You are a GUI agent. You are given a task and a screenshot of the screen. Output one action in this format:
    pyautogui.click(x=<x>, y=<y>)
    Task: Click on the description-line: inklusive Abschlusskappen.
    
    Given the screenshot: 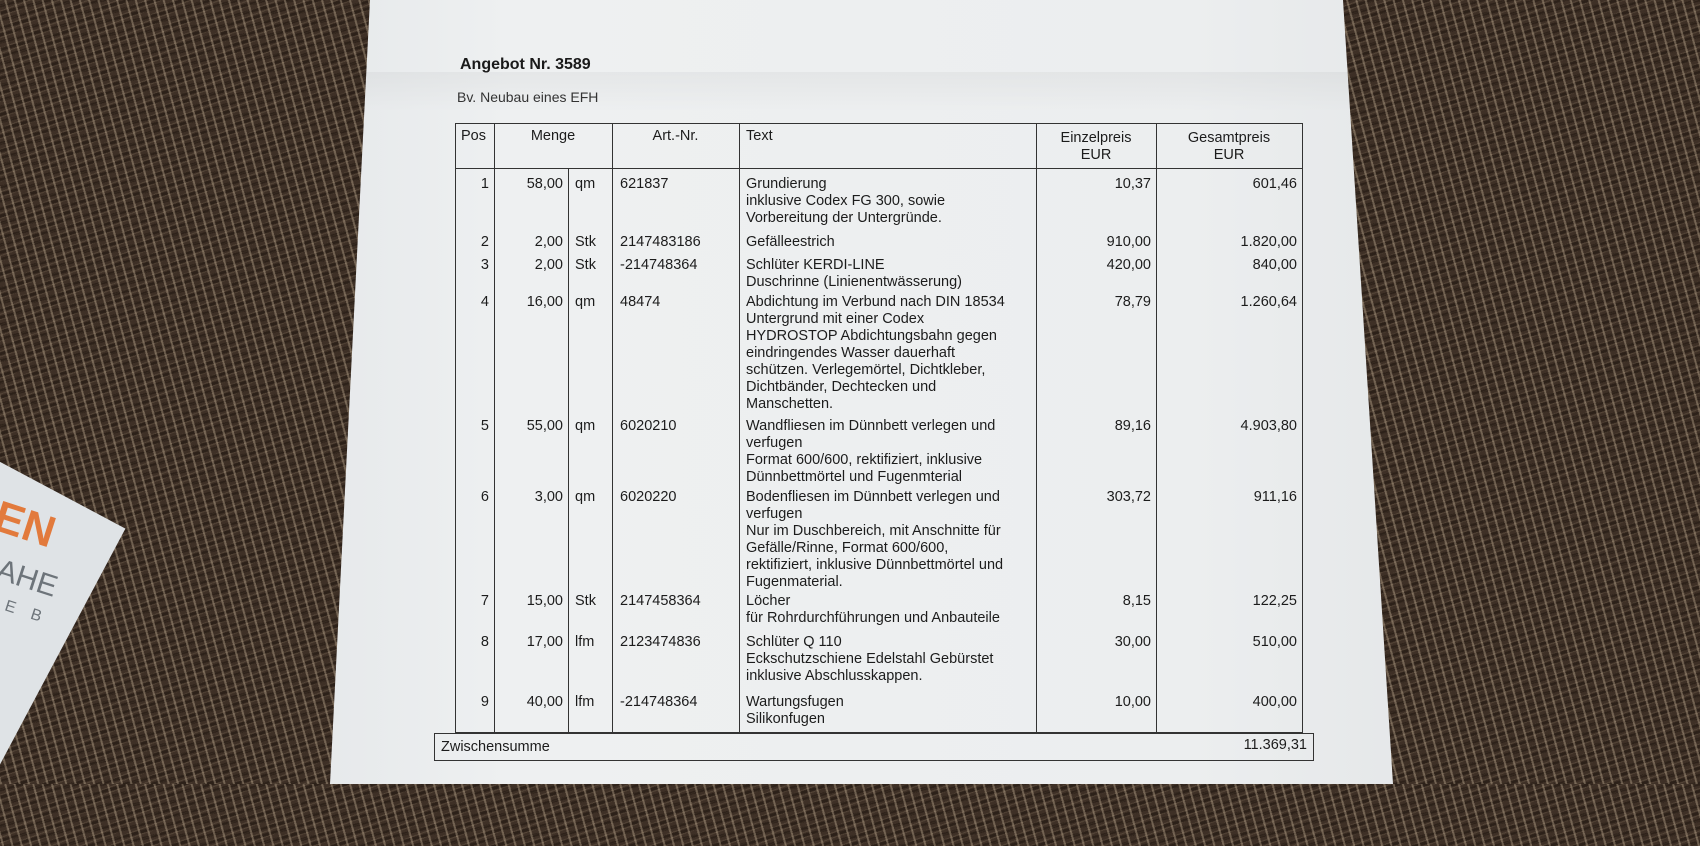 What is the action you would take?
    pyautogui.click(x=834, y=676)
    